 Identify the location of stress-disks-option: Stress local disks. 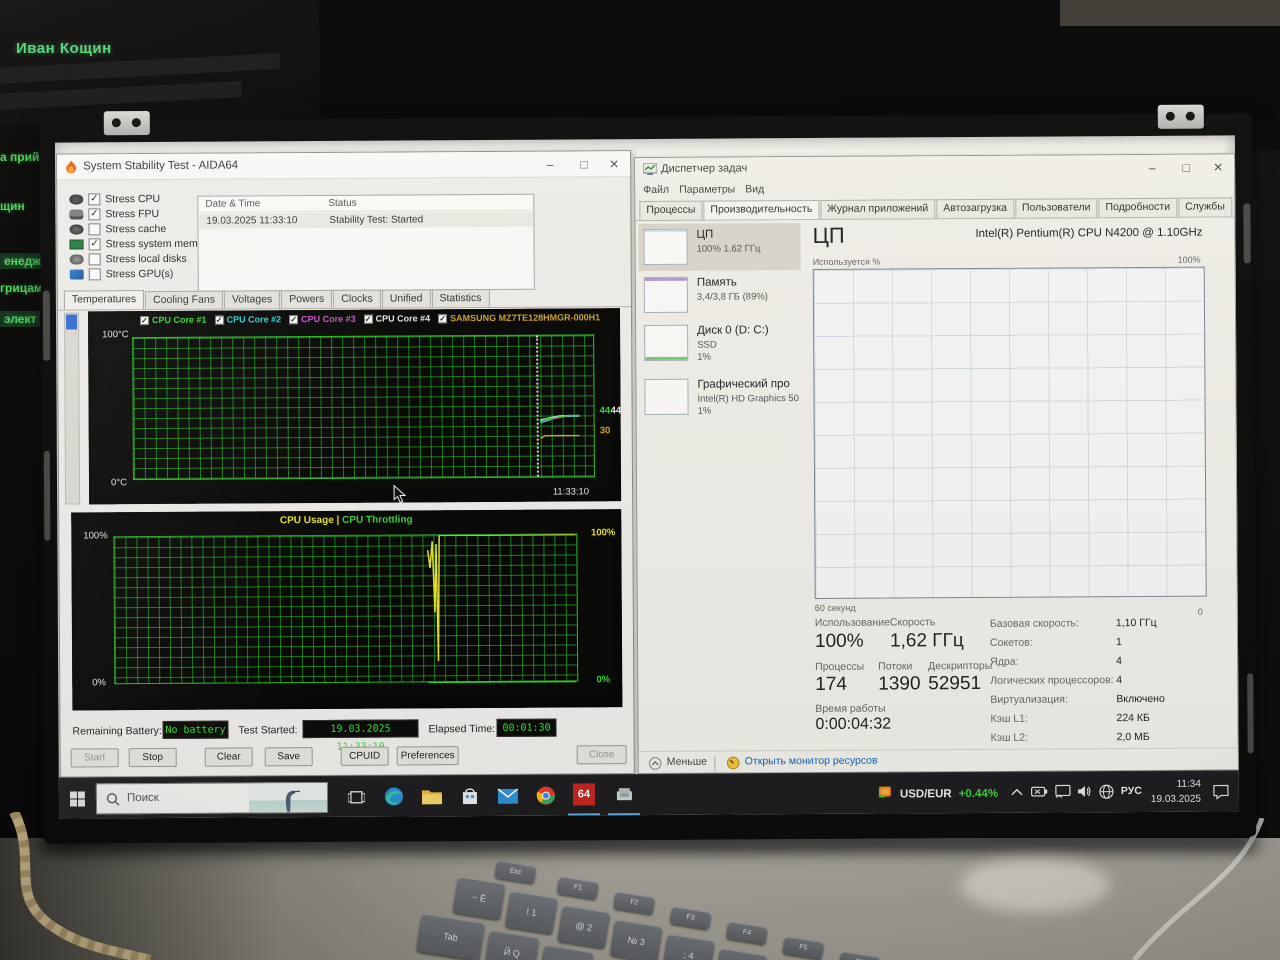
(128, 259).